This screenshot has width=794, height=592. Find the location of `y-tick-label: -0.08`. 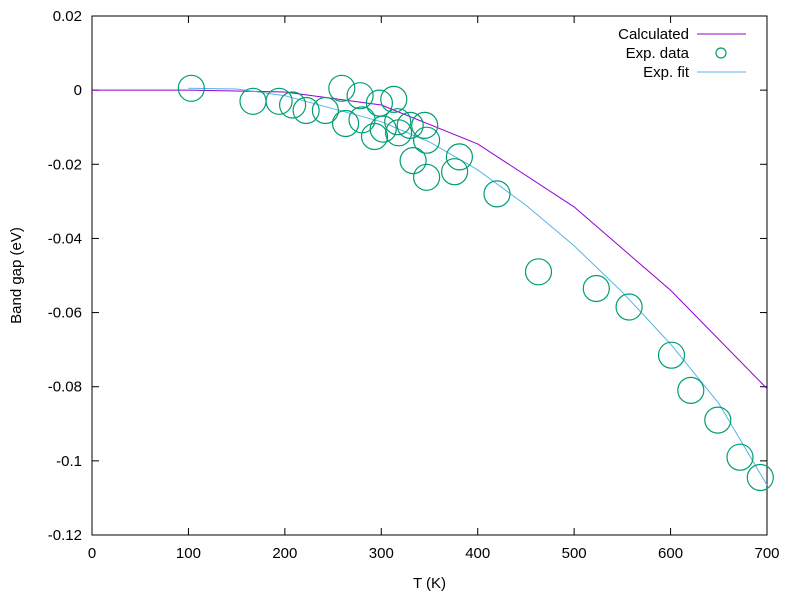

y-tick-label: -0.08 is located at coordinates (65, 387).